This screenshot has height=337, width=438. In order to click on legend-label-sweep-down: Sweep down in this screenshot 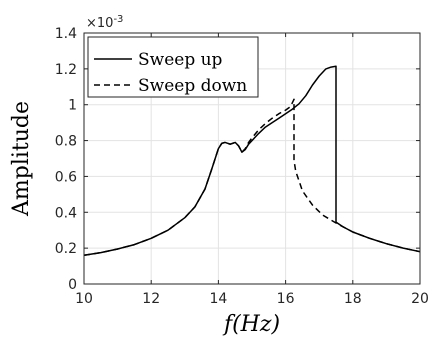, I will do `click(192, 86)`.